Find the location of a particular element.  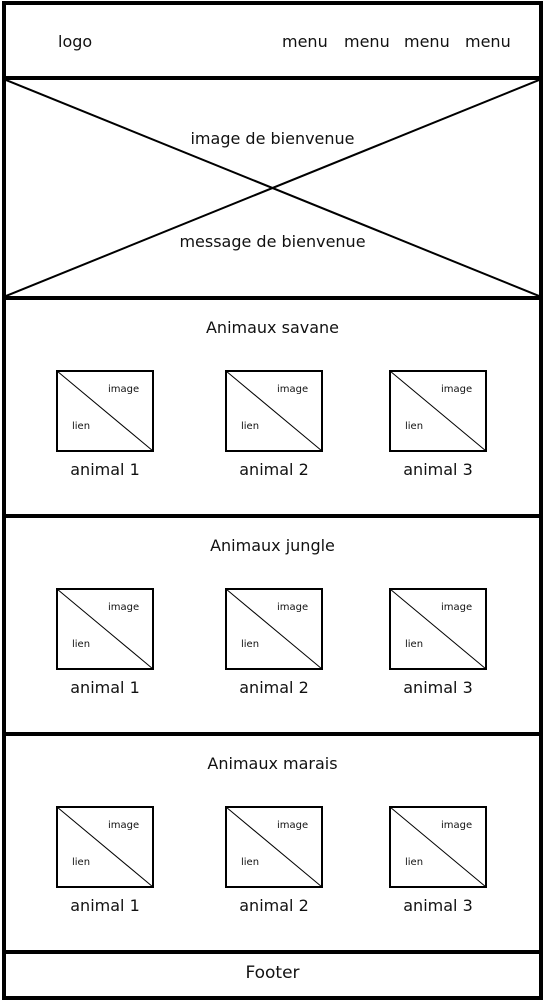

menu-item-1: menu is located at coordinates (305, 41).